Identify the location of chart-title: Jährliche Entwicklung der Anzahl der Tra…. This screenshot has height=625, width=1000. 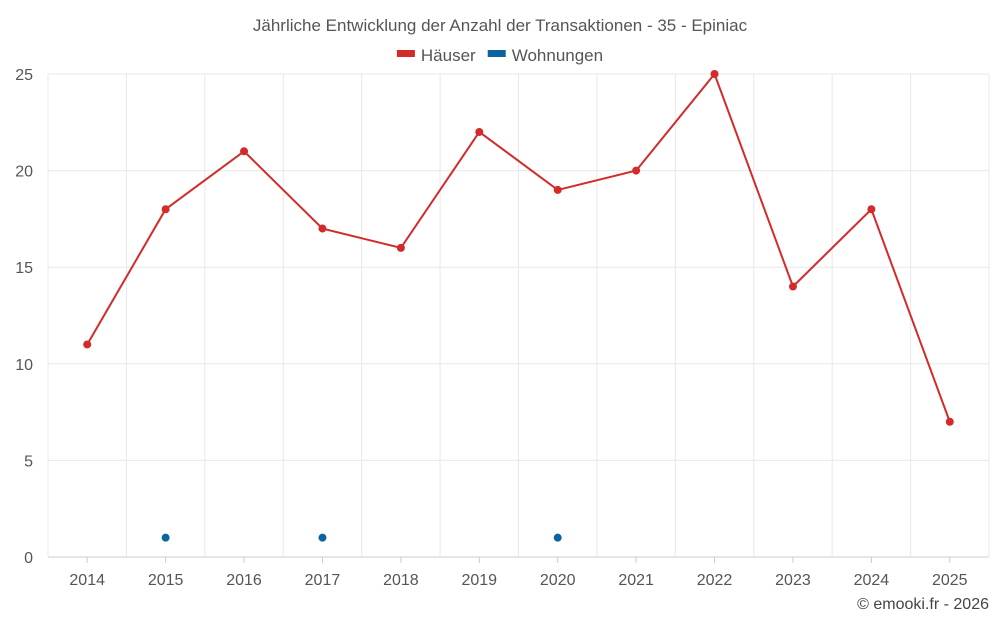
(500, 25).